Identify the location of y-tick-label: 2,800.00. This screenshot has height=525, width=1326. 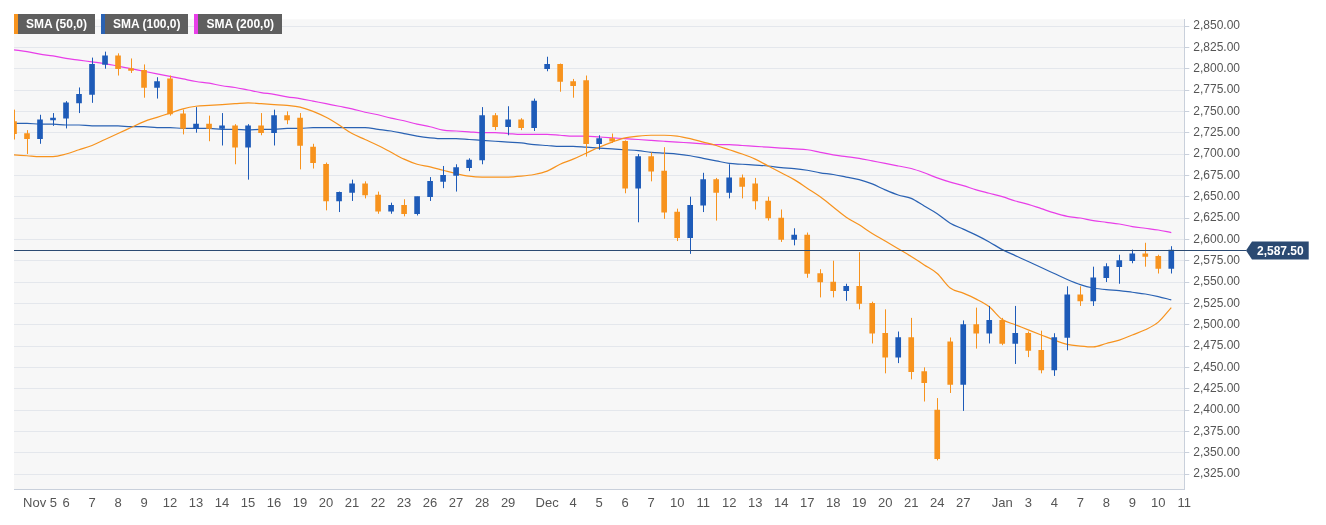
(1217, 68).